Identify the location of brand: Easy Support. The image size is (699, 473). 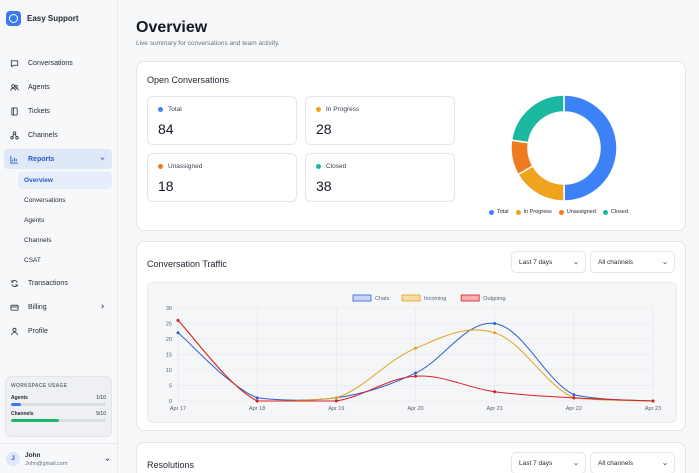
(42, 18).